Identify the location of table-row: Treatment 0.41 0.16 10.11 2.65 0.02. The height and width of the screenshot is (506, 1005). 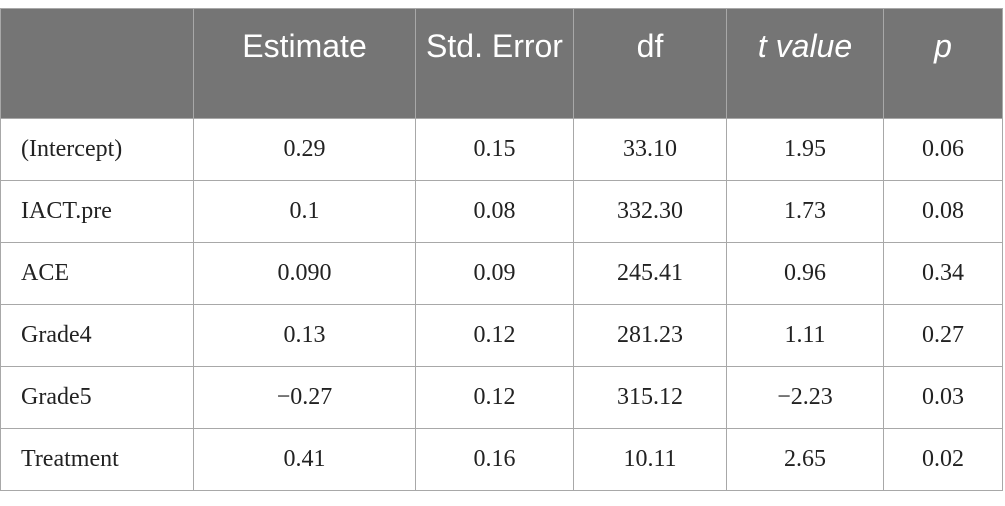
(501, 459).